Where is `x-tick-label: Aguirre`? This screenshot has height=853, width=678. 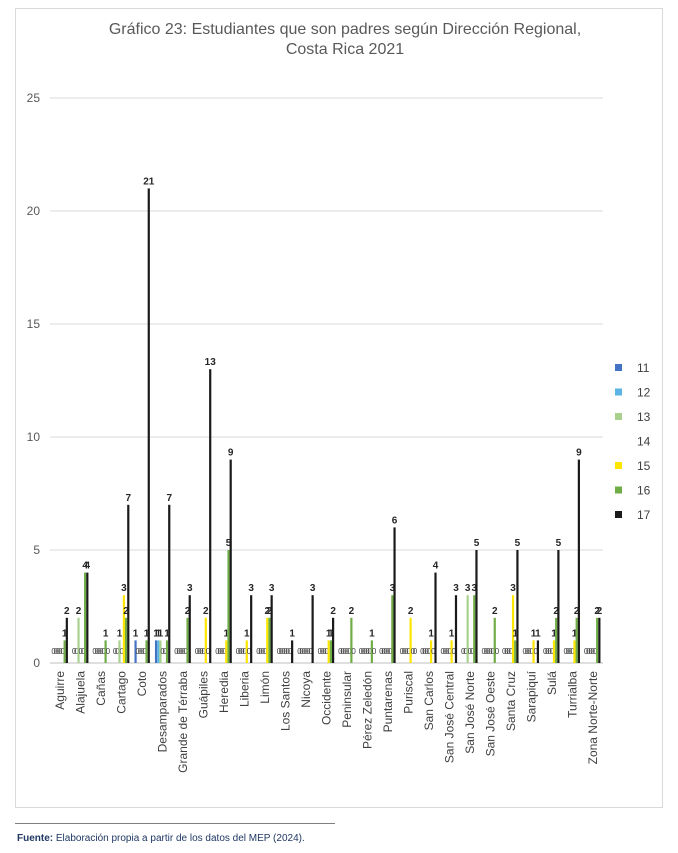
x-tick-label: Aguirre is located at coordinates (60, 690).